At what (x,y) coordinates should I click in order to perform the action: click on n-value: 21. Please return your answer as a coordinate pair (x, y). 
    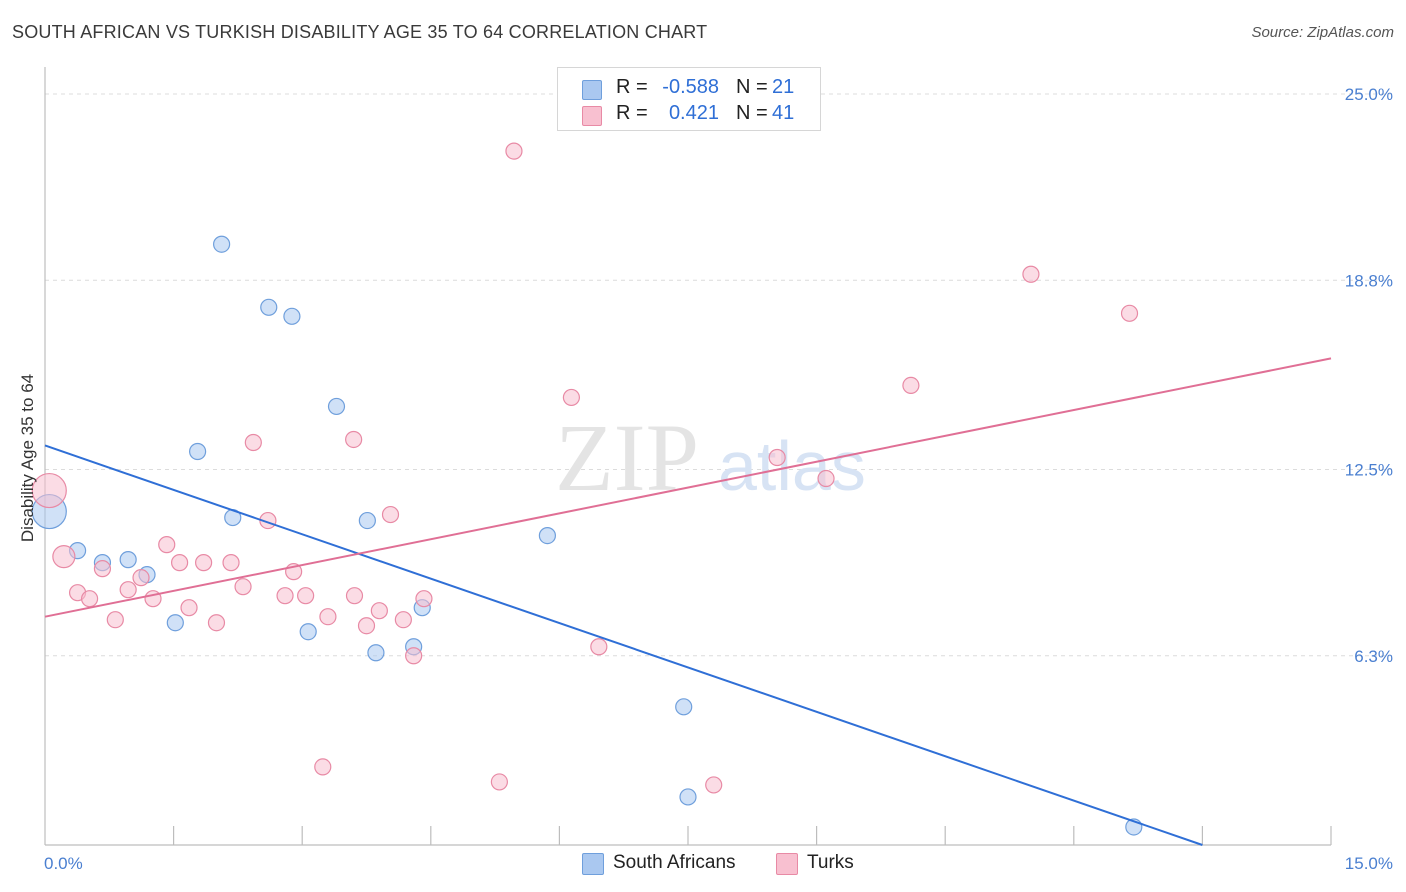
    Looking at the image, I should click on (783, 87).